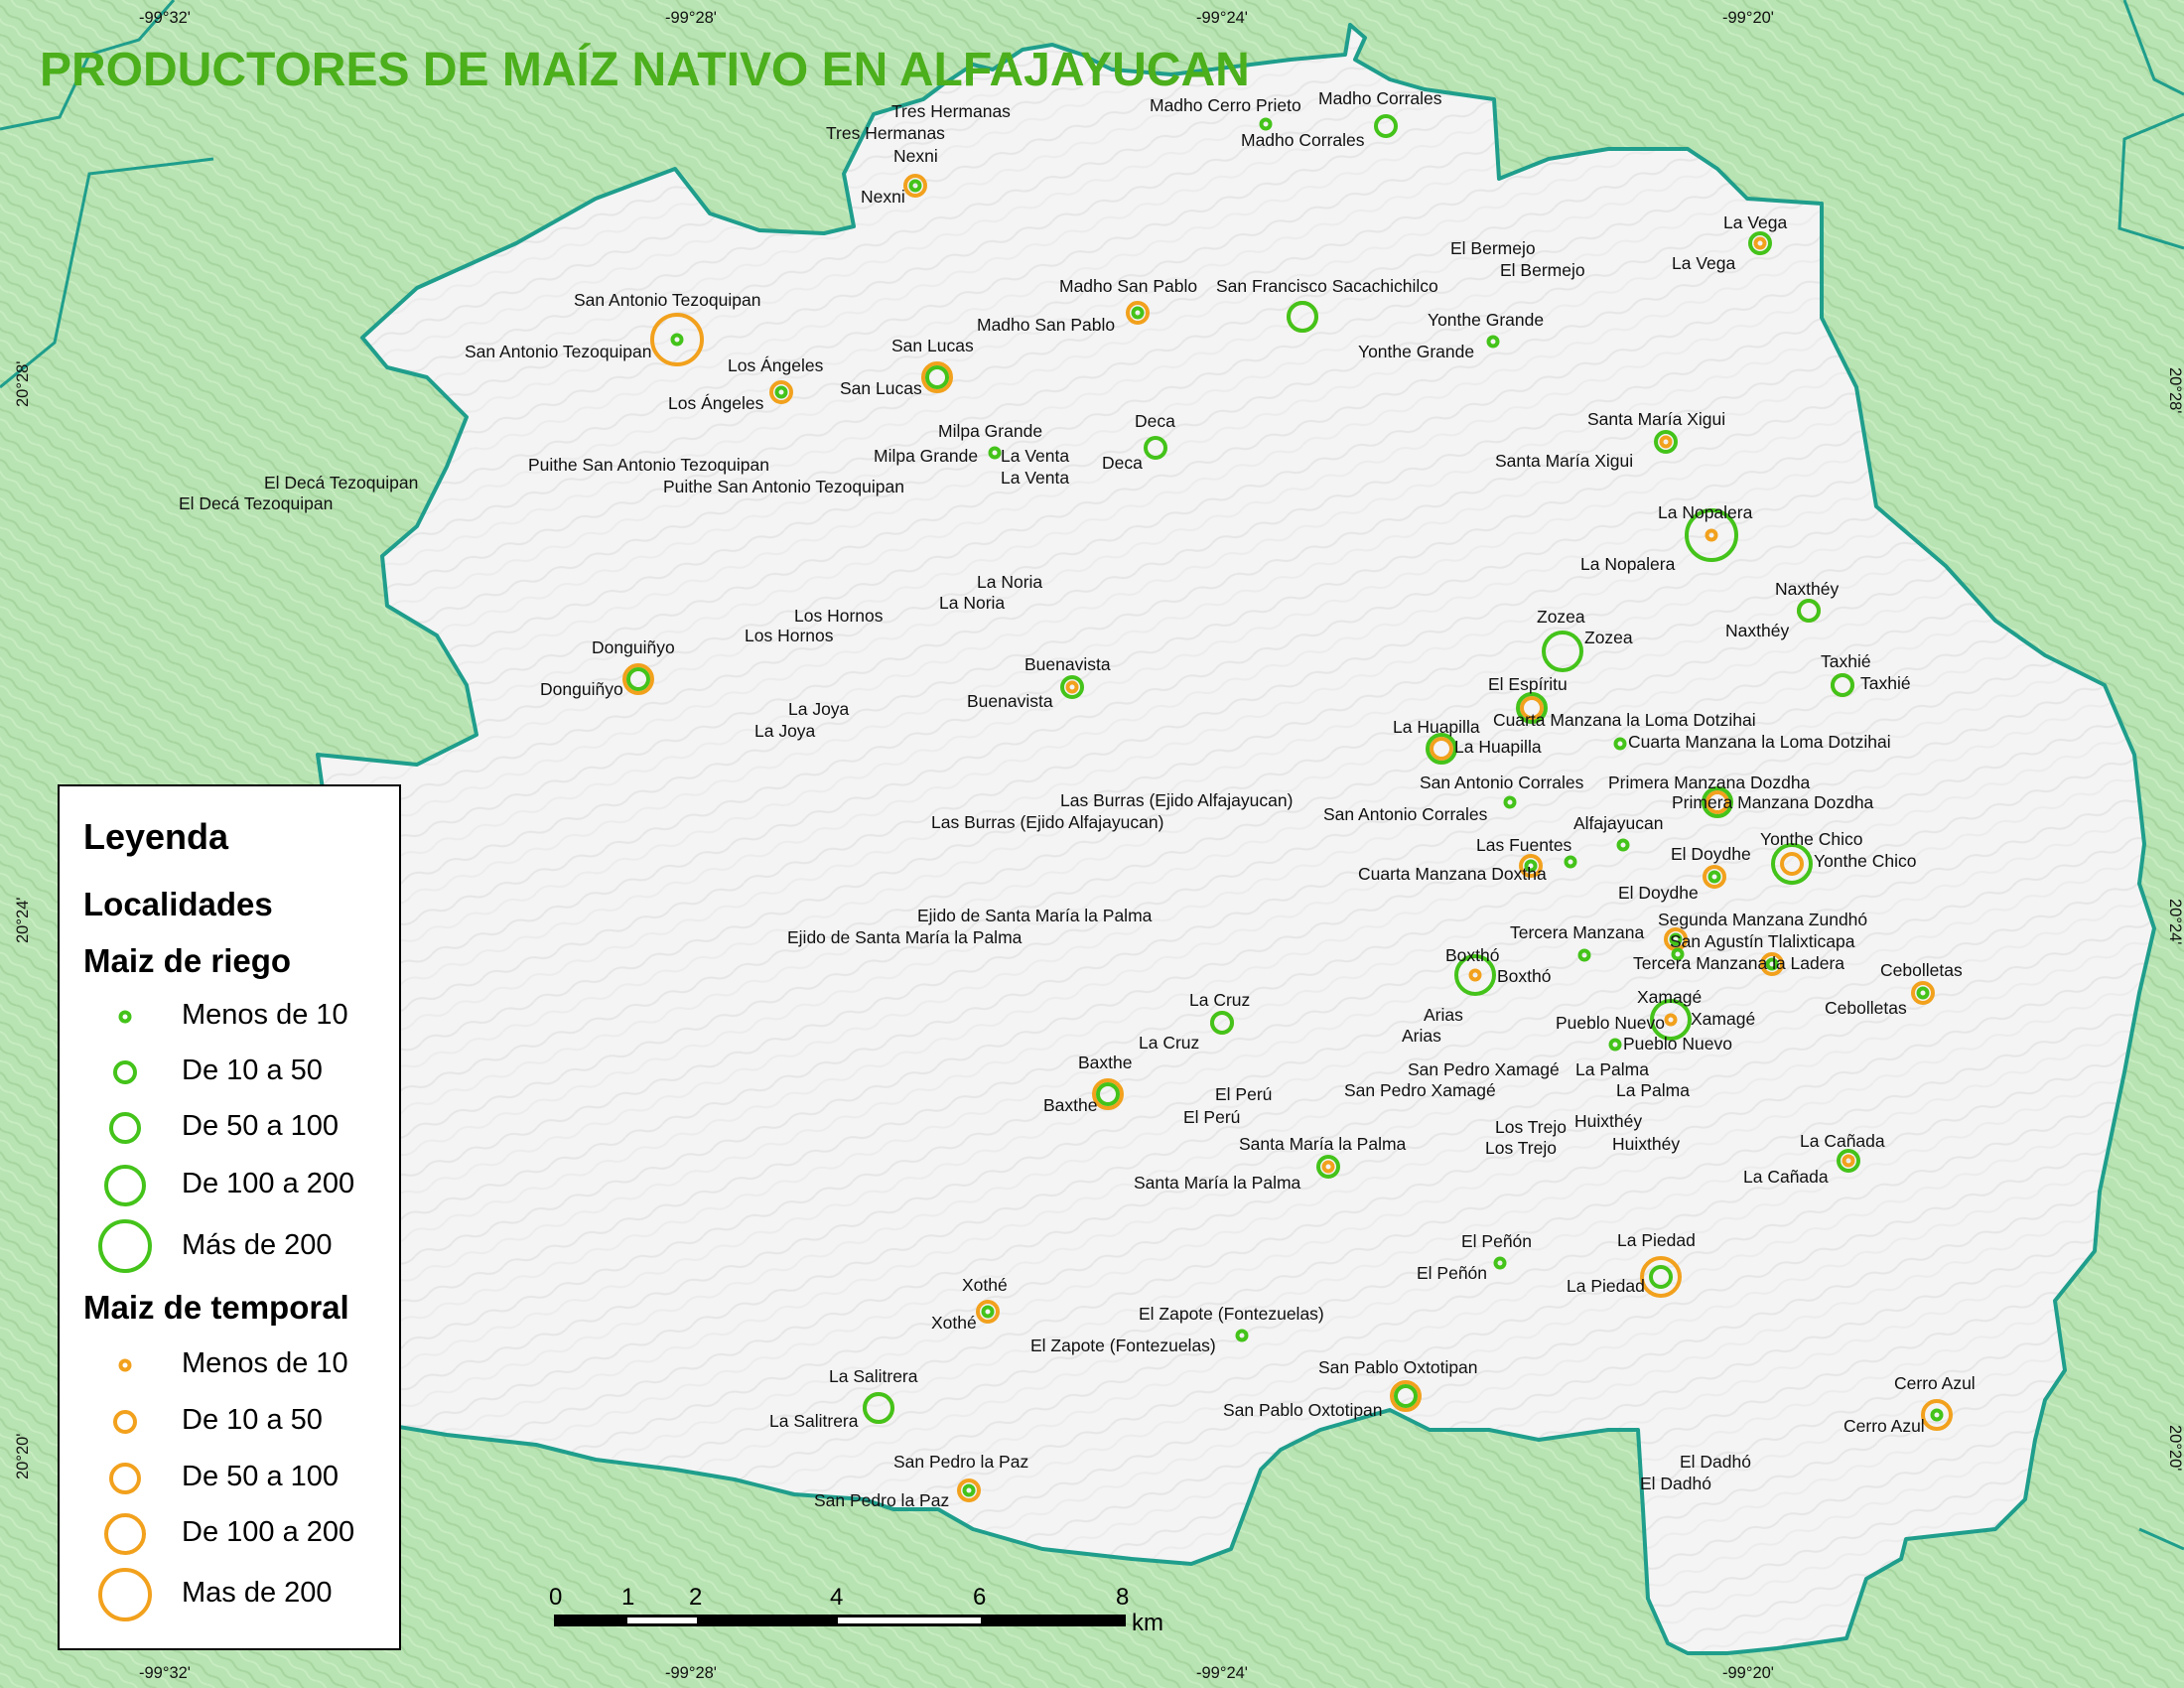 The height and width of the screenshot is (1688, 2184). Describe the element at coordinates (125, 1315) in the screenshot. I see `legend-symbols` at that location.